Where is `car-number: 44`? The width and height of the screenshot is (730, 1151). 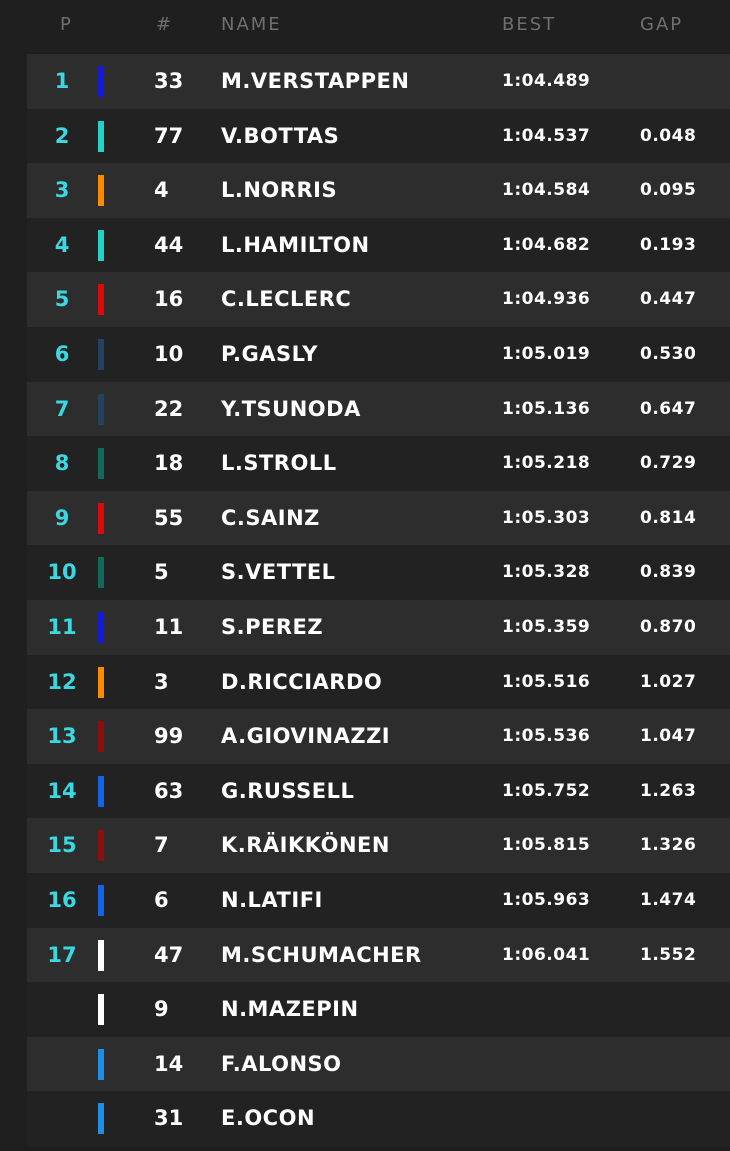
car-number: 44 is located at coordinates (169, 244).